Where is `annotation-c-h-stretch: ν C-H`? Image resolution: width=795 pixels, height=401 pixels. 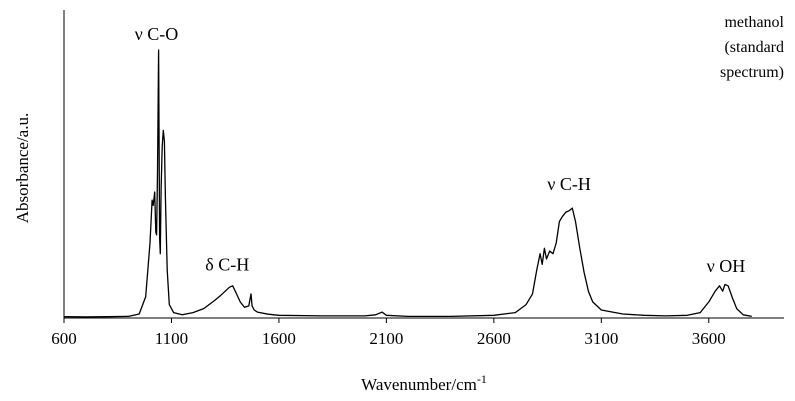
annotation-c-h-stretch: ν C-H is located at coordinates (569, 184).